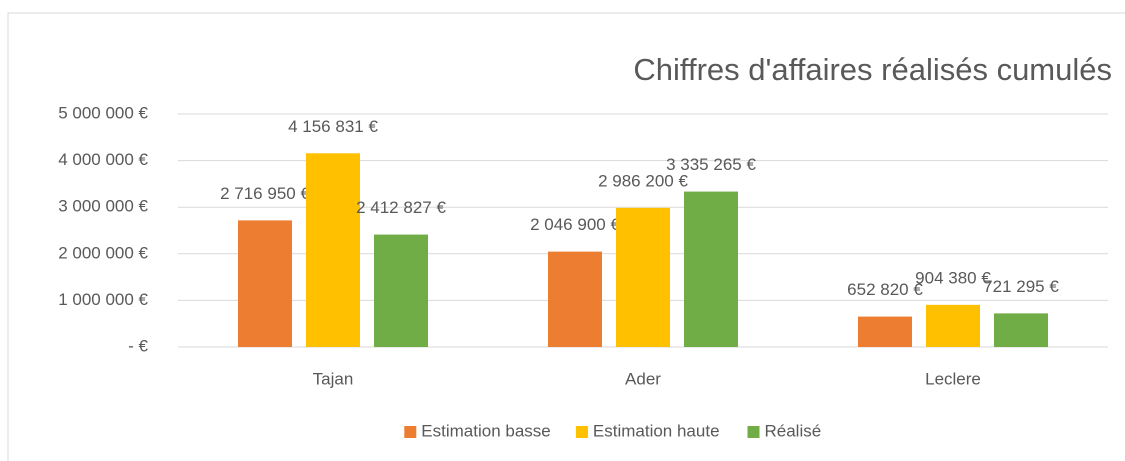 The width and height of the screenshot is (1125, 461). What do you see at coordinates (103, 159) in the screenshot?
I see `y-tick-label: 4 000 000 €` at bounding box center [103, 159].